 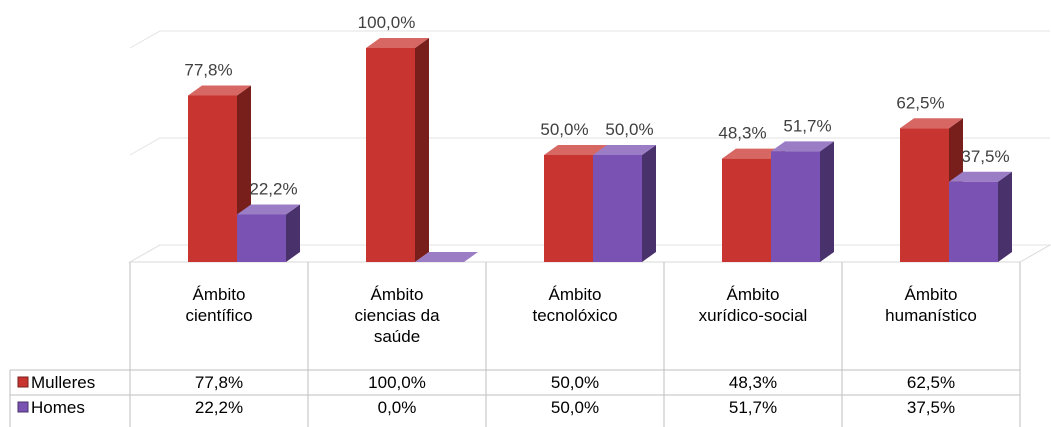 What do you see at coordinates (931, 407) in the screenshot?
I see `table-value: 37,5%` at bounding box center [931, 407].